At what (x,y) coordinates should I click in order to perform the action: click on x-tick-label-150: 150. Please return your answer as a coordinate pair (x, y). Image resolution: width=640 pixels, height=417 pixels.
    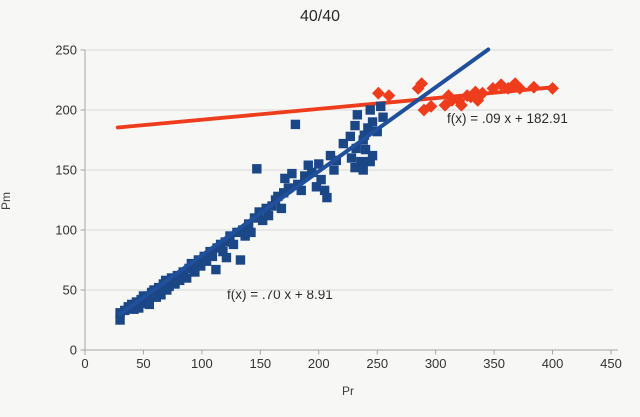
    Looking at the image, I should click on (260, 363).